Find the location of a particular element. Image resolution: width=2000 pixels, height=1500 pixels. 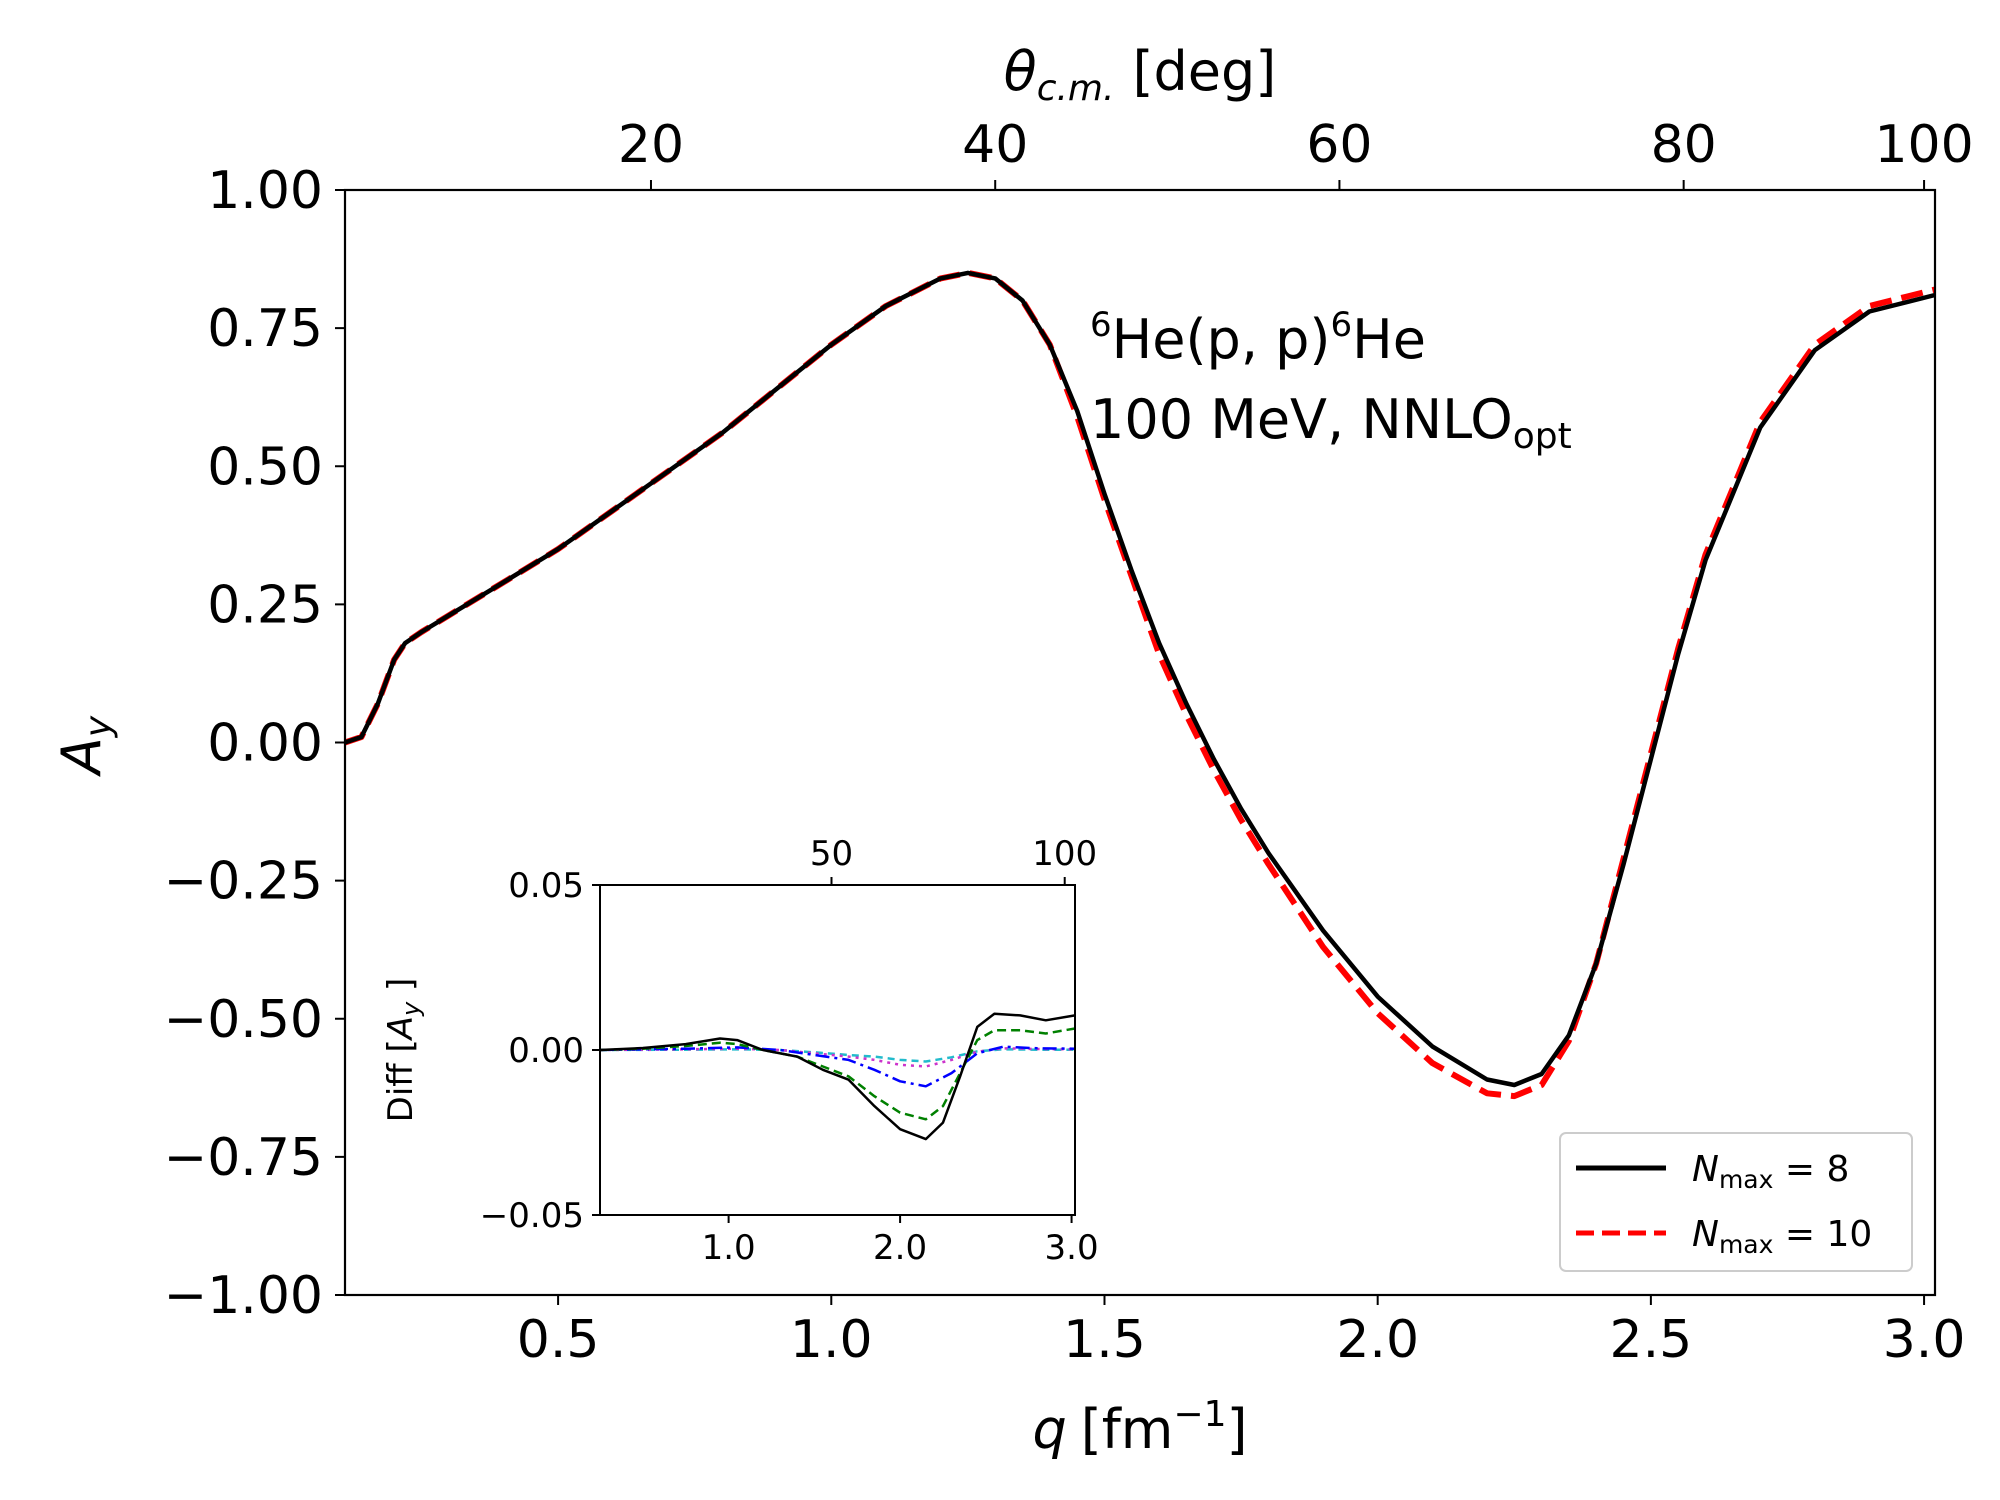

x-axis-unit-close: ] is located at coordinates (1236, 1429).